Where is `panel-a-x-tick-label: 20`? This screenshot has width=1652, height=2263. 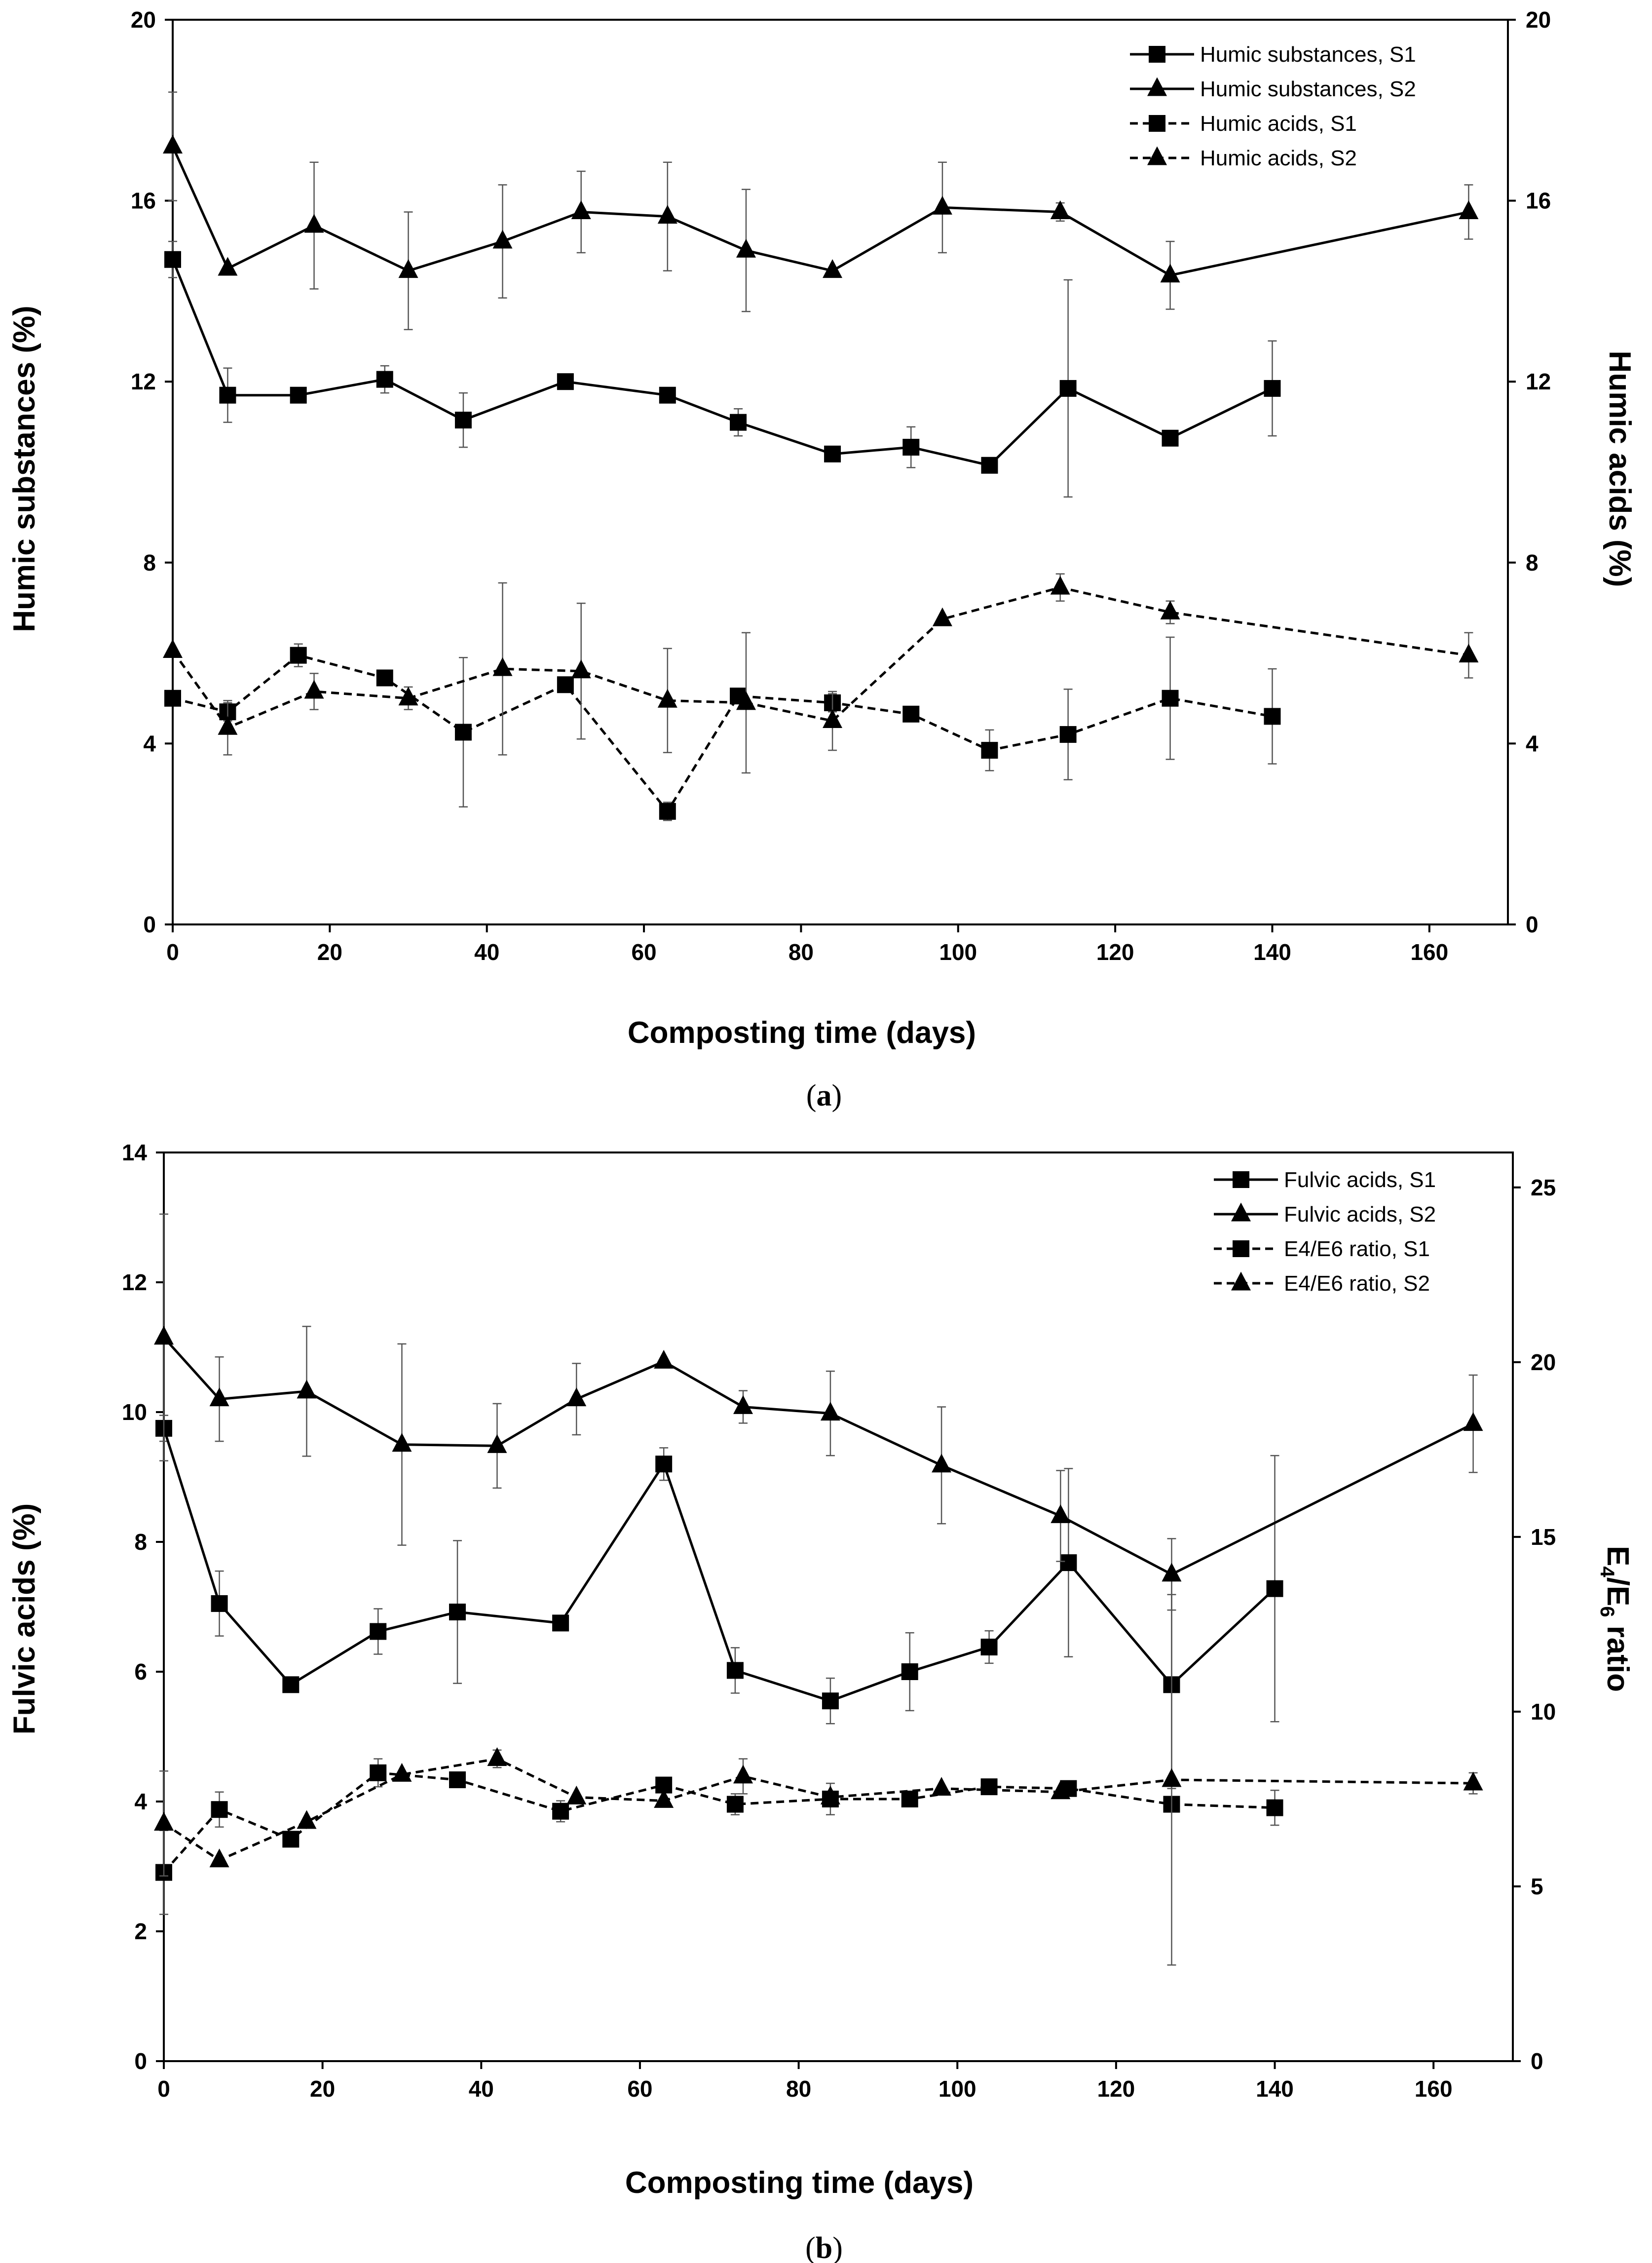
panel-a-x-tick-label: 20 is located at coordinates (329, 952).